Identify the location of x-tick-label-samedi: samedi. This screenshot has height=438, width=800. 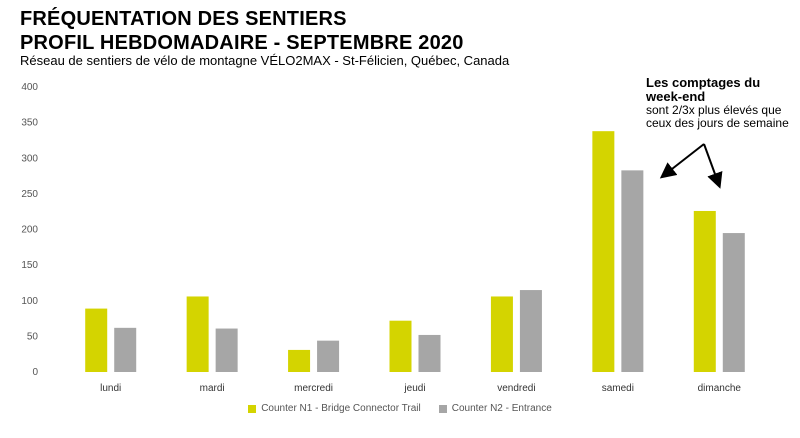
(618, 388).